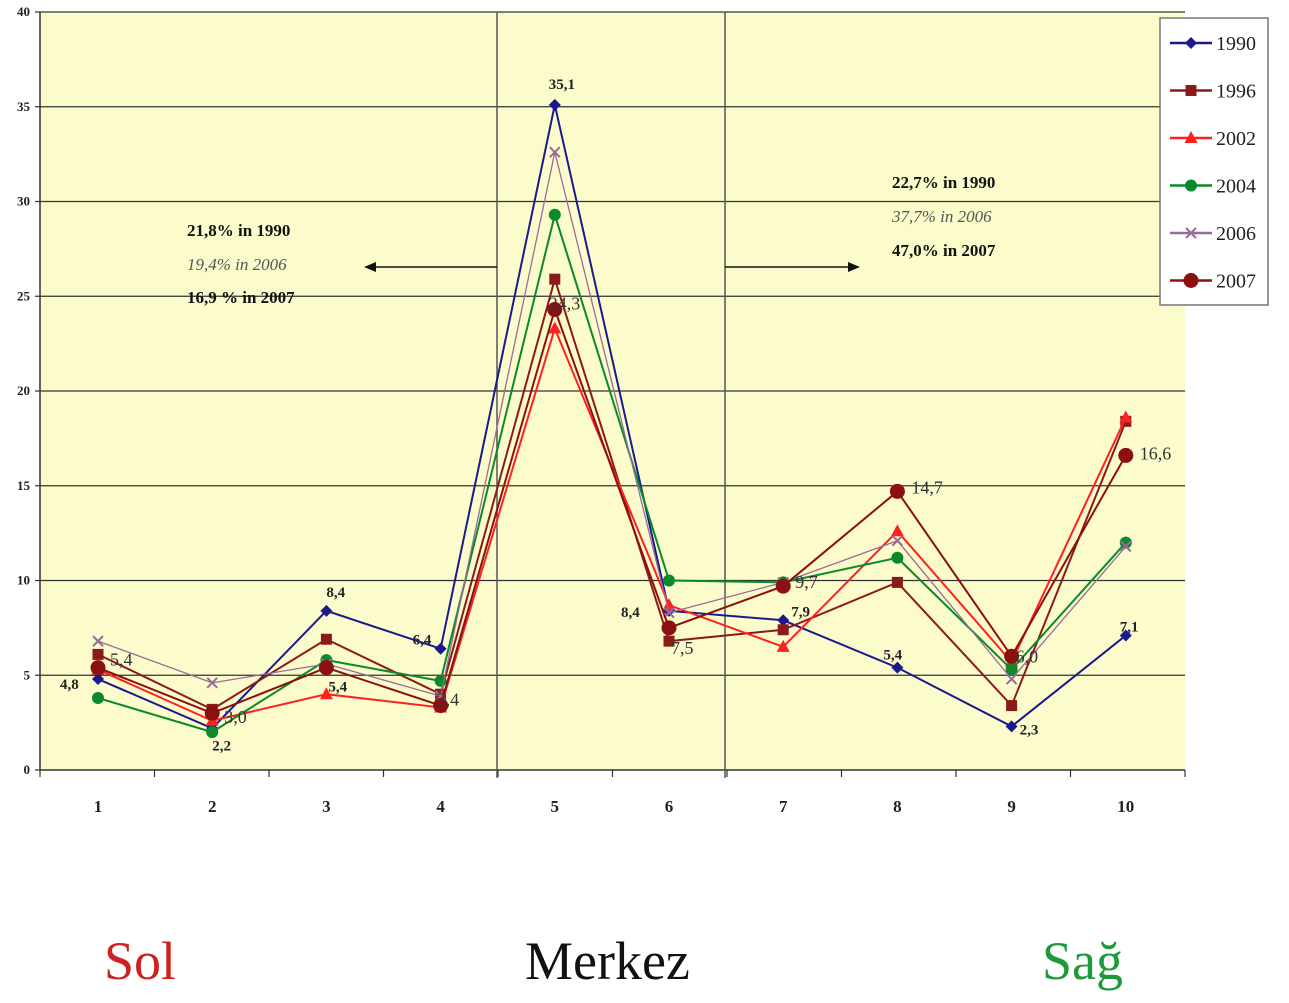 The width and height of the screenshot is (1289, 1003). I want to click on region-label-left: Sol, so click(140, 961).